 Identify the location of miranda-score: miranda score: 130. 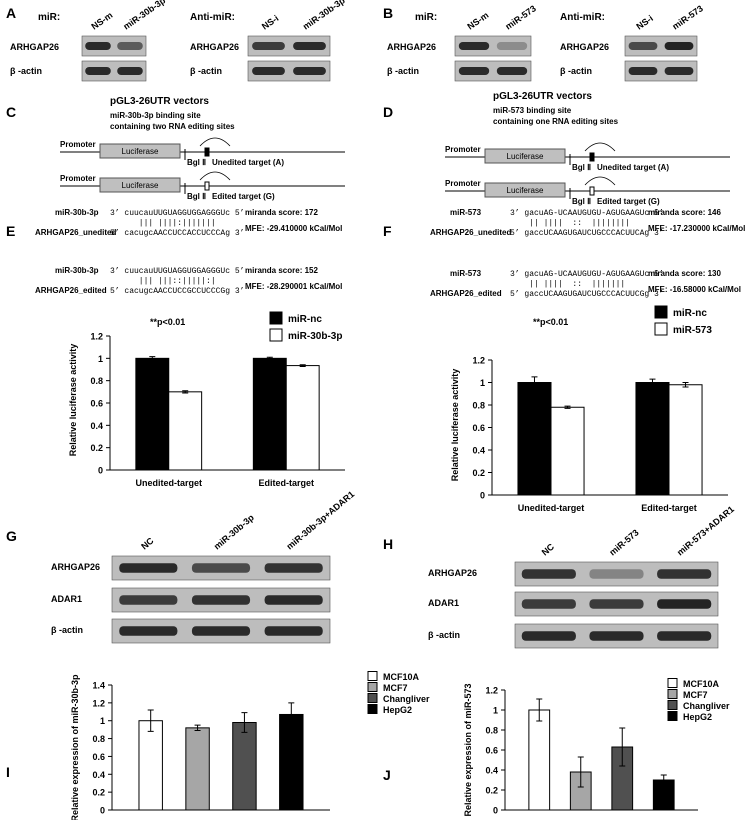
(684, 273).